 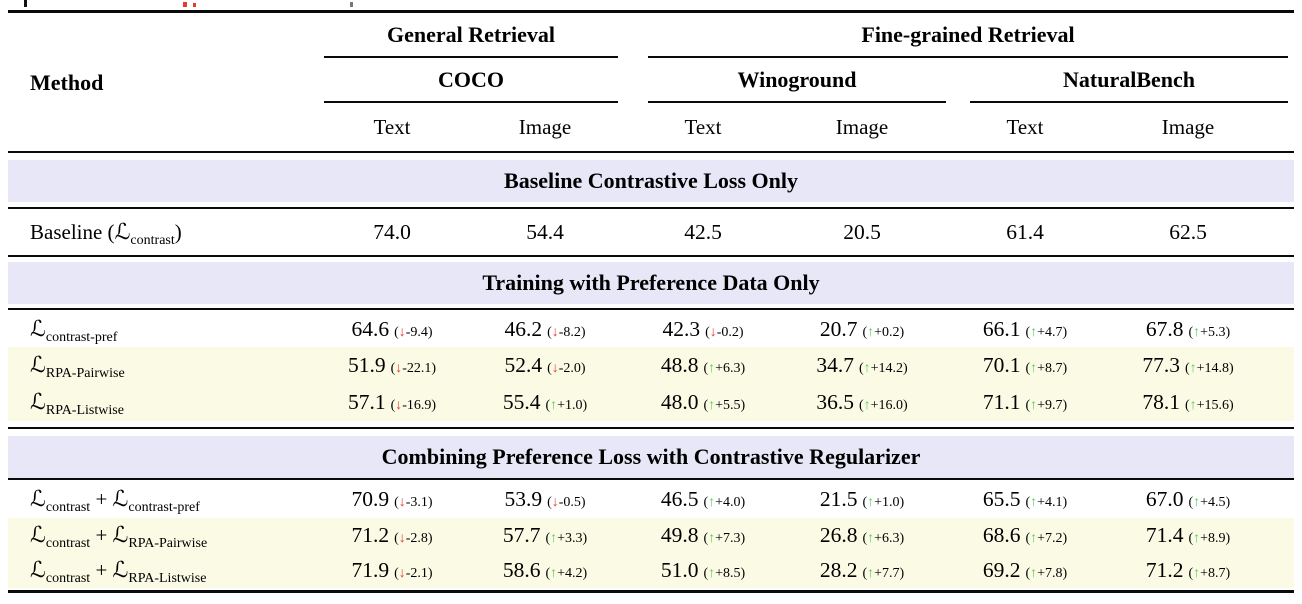 What do you see at coordinates (651, 282) in the screenshot?
I see `section-title: Training with Preference Data Only` at bounding box center [651, 282].